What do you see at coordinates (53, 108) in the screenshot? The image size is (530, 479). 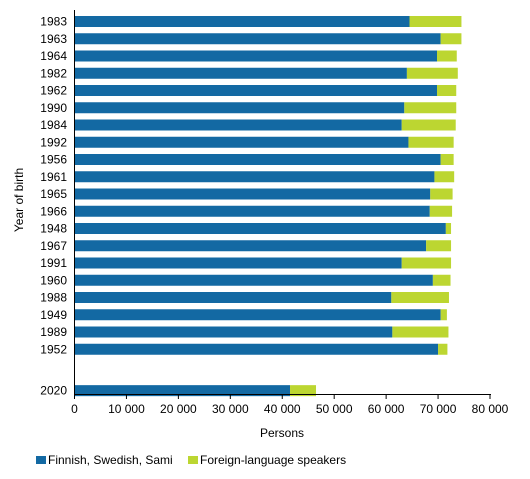 I see `y-tick-label-1990: 1990` at bounding box center [53, 108].